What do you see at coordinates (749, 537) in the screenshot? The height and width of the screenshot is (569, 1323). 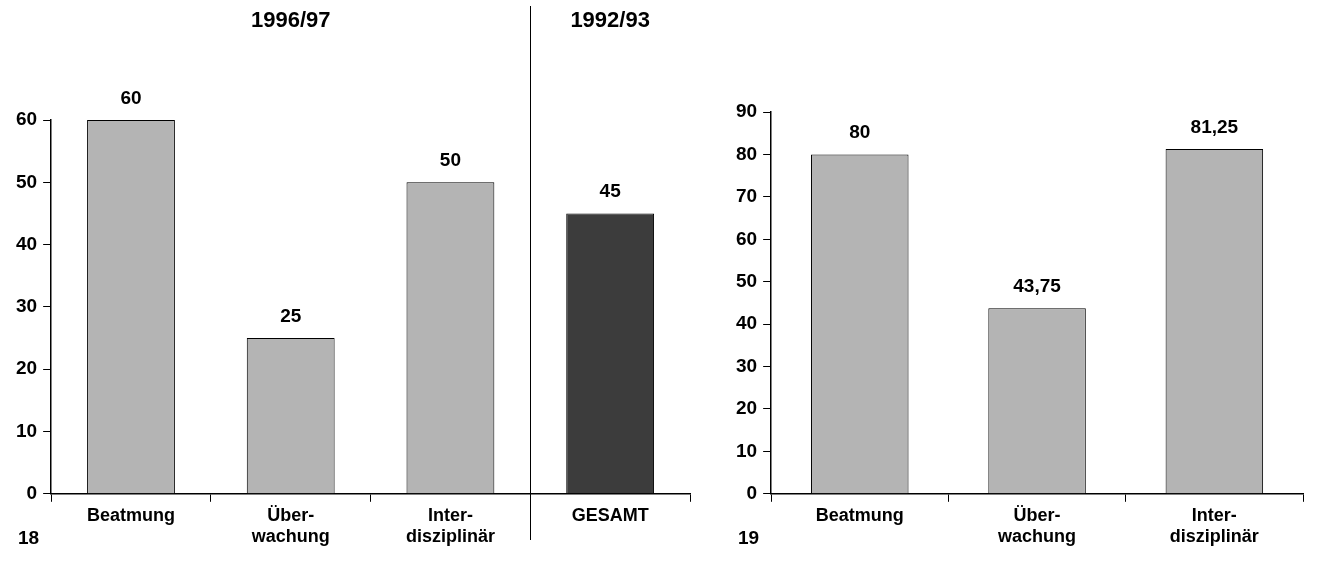 I see `text: 19` at bounding box center [749, 537].